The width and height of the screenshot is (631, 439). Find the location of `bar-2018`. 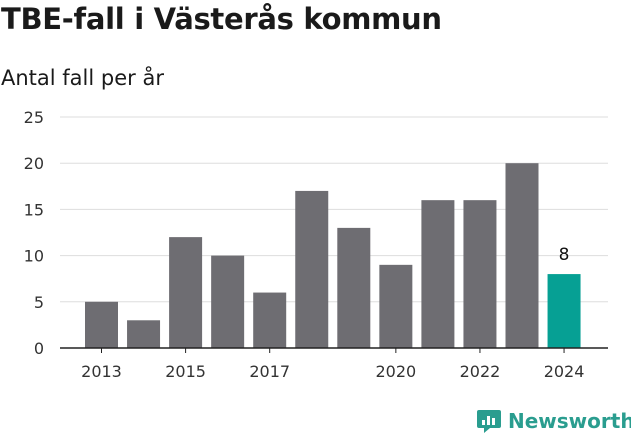

bar-2018 is located at coordinates (312, 269).